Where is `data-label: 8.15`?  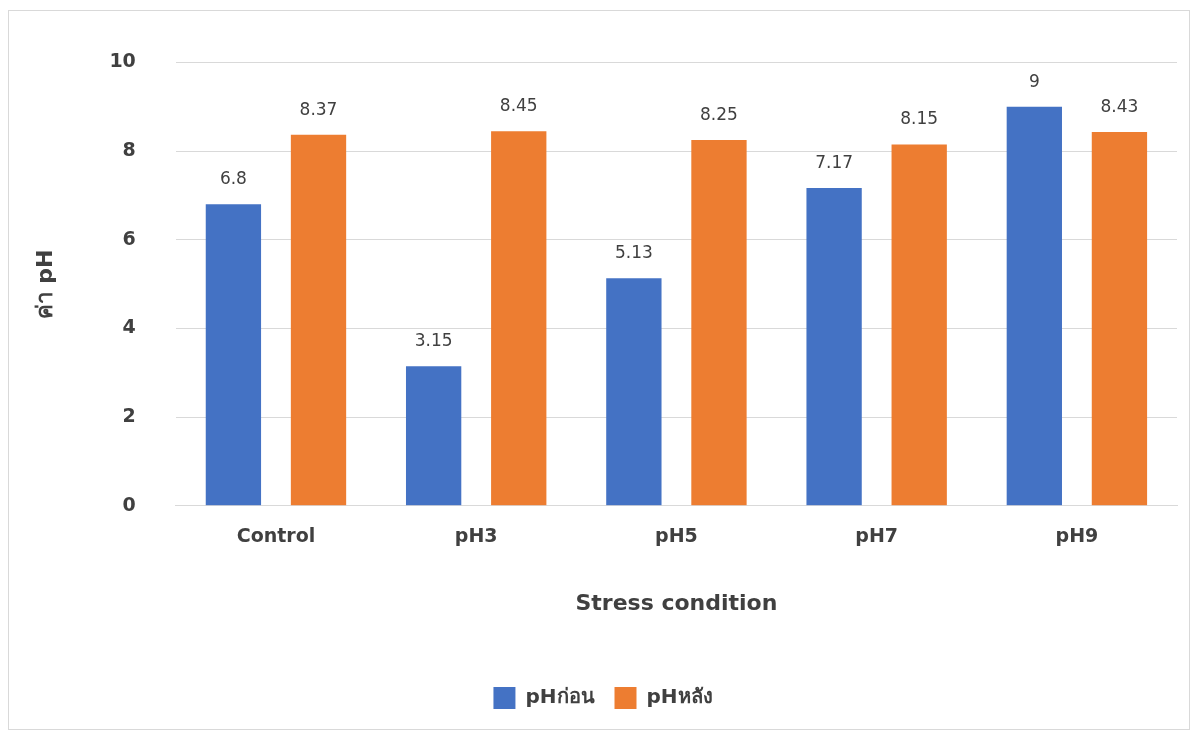 data-label: 8.15 is located at coordinates (919, 118).